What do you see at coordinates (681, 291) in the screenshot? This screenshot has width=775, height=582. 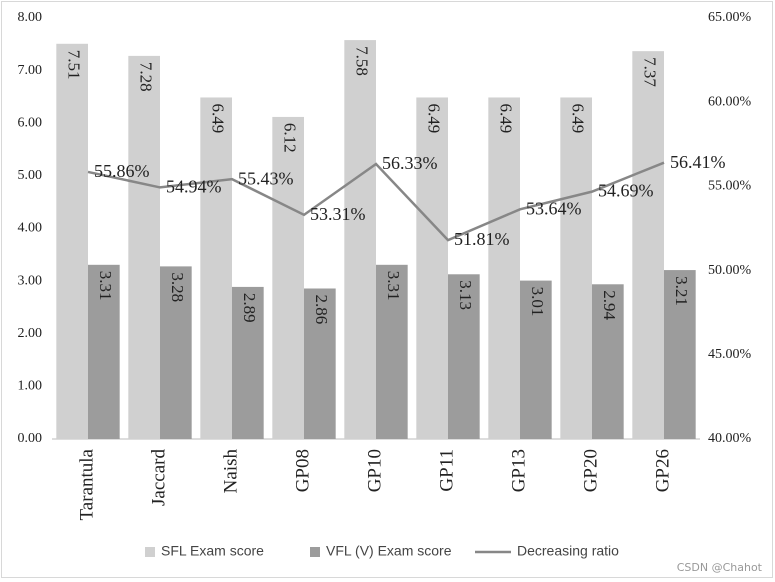 I see `bar-value-label: 3.21` at bounding box center [681, 291].